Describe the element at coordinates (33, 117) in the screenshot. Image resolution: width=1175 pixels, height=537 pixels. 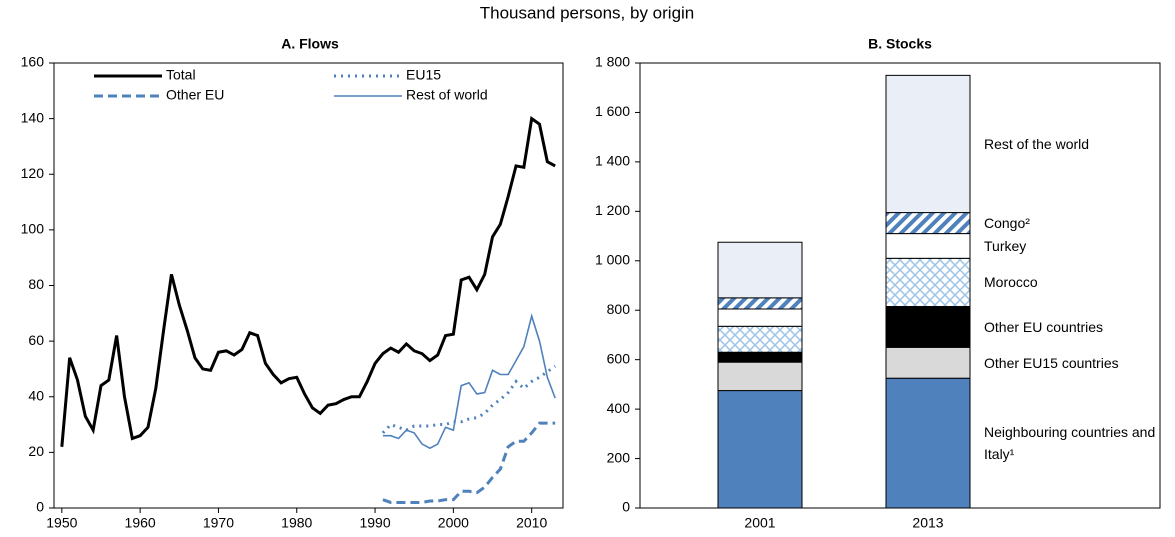
I see `y-tick-label: 140` at that location.